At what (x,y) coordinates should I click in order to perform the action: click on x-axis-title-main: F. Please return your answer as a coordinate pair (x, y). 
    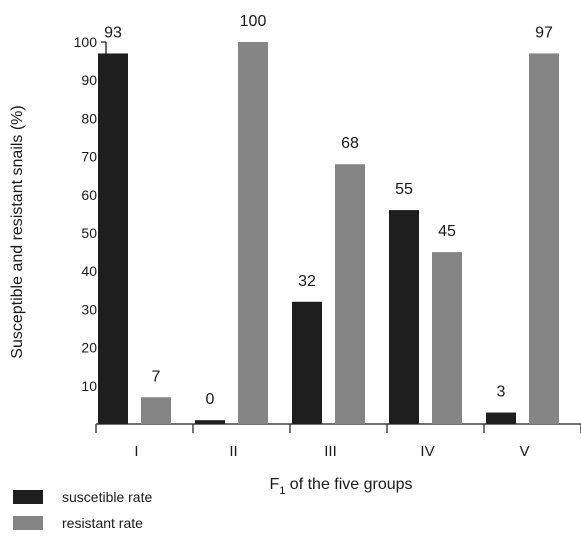
    Looking at the image, I should click on (274, 484).